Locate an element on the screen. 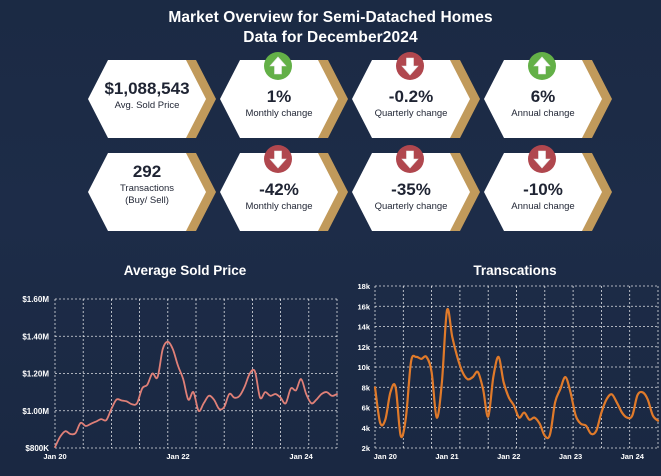  kpi-value: -10% is located at coordinates (543, 189).